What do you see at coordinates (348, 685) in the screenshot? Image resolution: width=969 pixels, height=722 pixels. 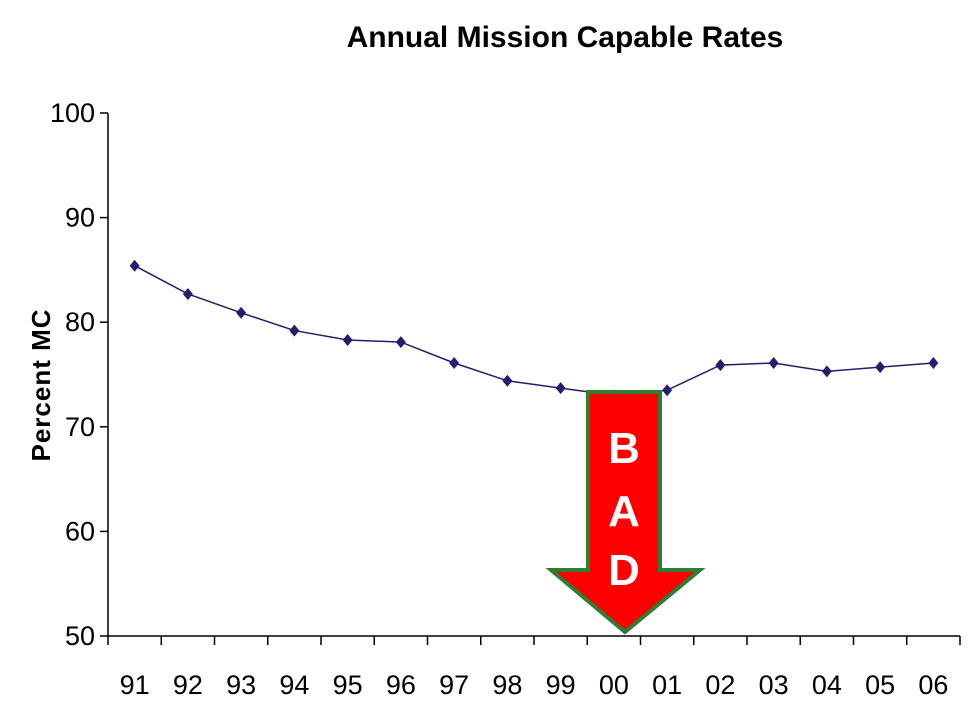 I see `x-tick-label: 95` at bounding box center [348, 685].